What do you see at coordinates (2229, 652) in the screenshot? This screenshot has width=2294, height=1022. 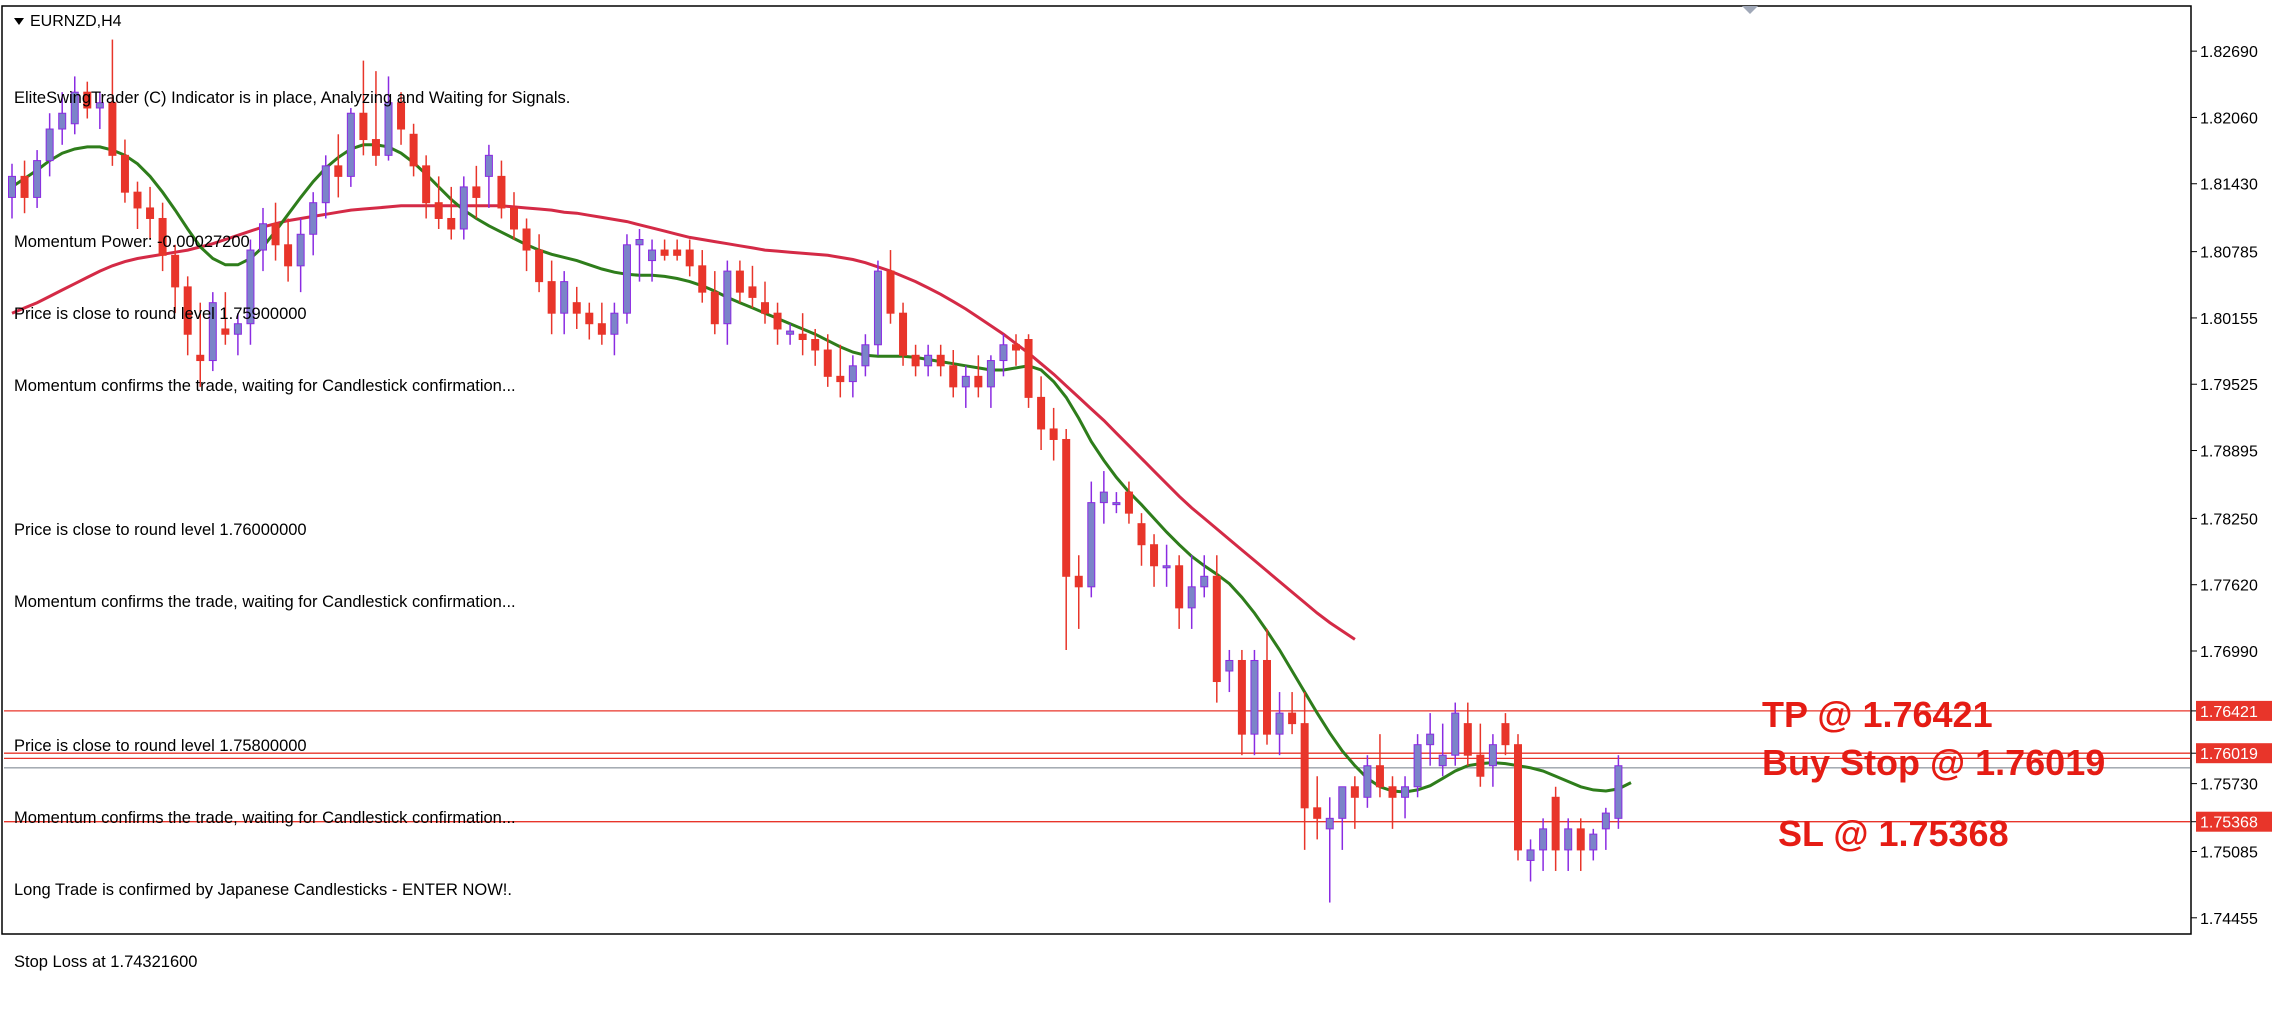 I see `axis-price-label: 1.76990` at bounding box center [2229, 652].